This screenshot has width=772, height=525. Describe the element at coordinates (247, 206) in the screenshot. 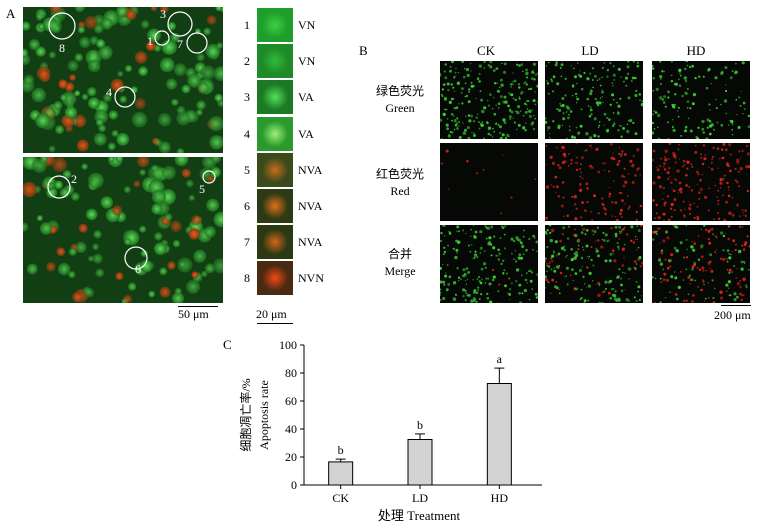

I see `cell-number-6: 6` at that location.